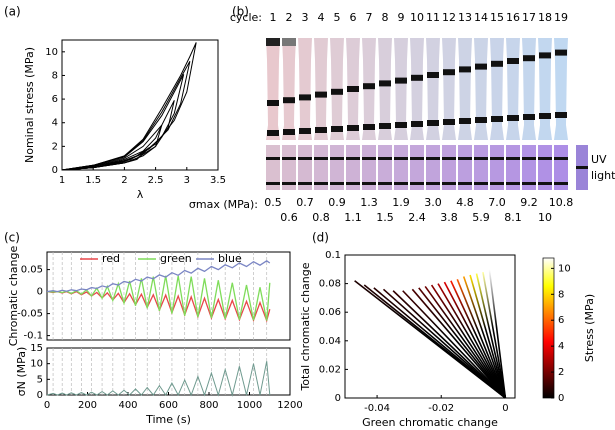 This screenshot has height=430, width=615. Describe the element at coordinates (561, 294) in the screenshot. I see `colorbar-tick-label: 8` at that location.